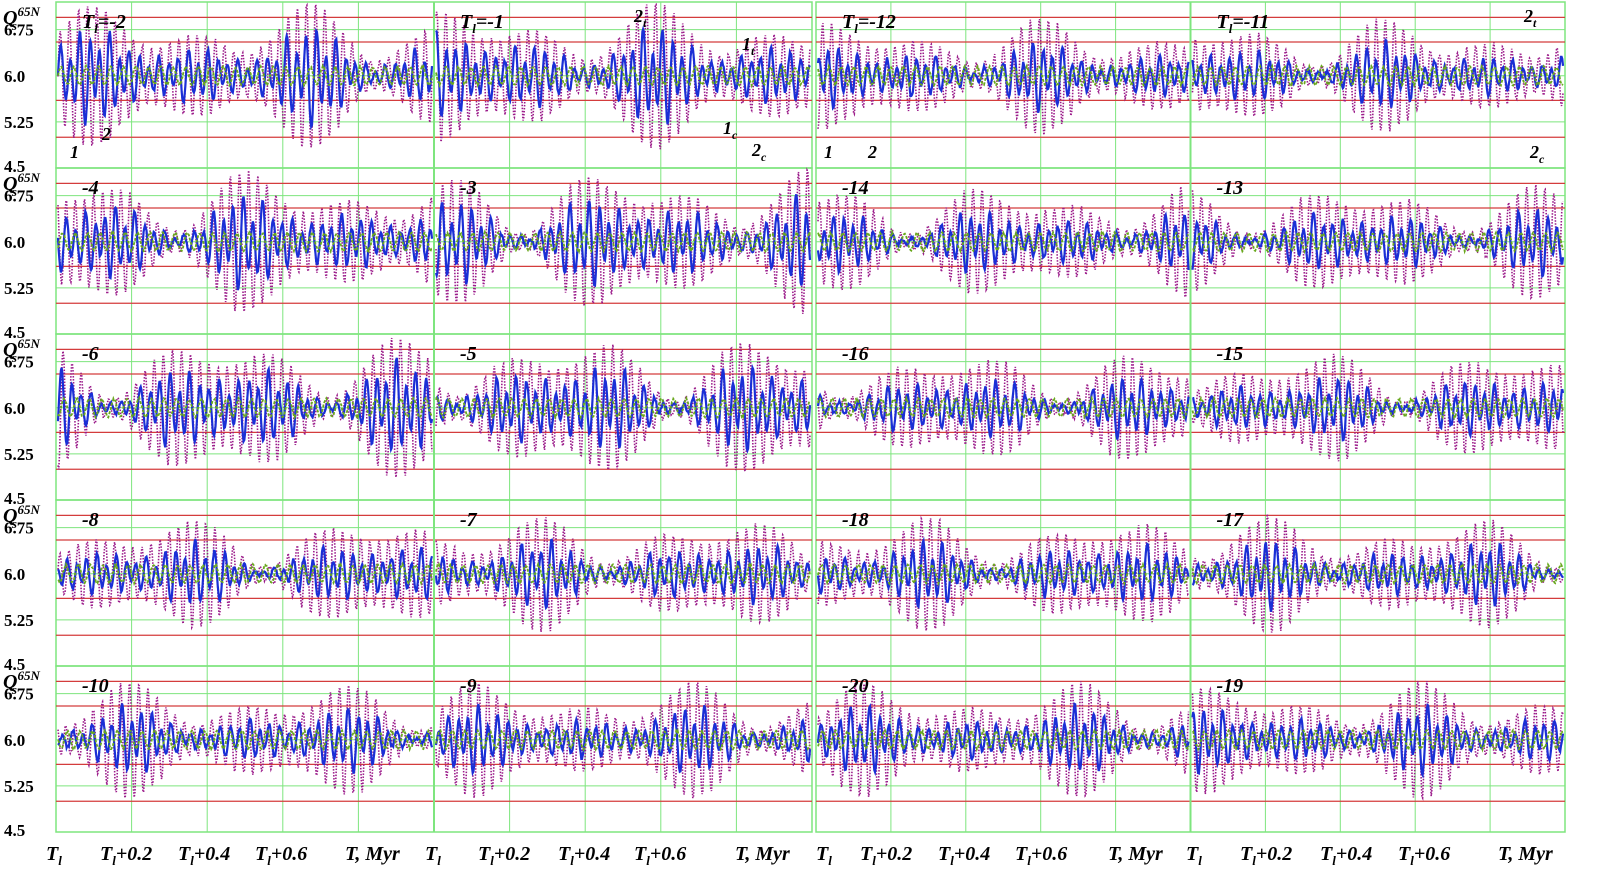 The width and height of the screenshot is (1600, 887). I want to click on panel-label: -5, so click(468, 354).